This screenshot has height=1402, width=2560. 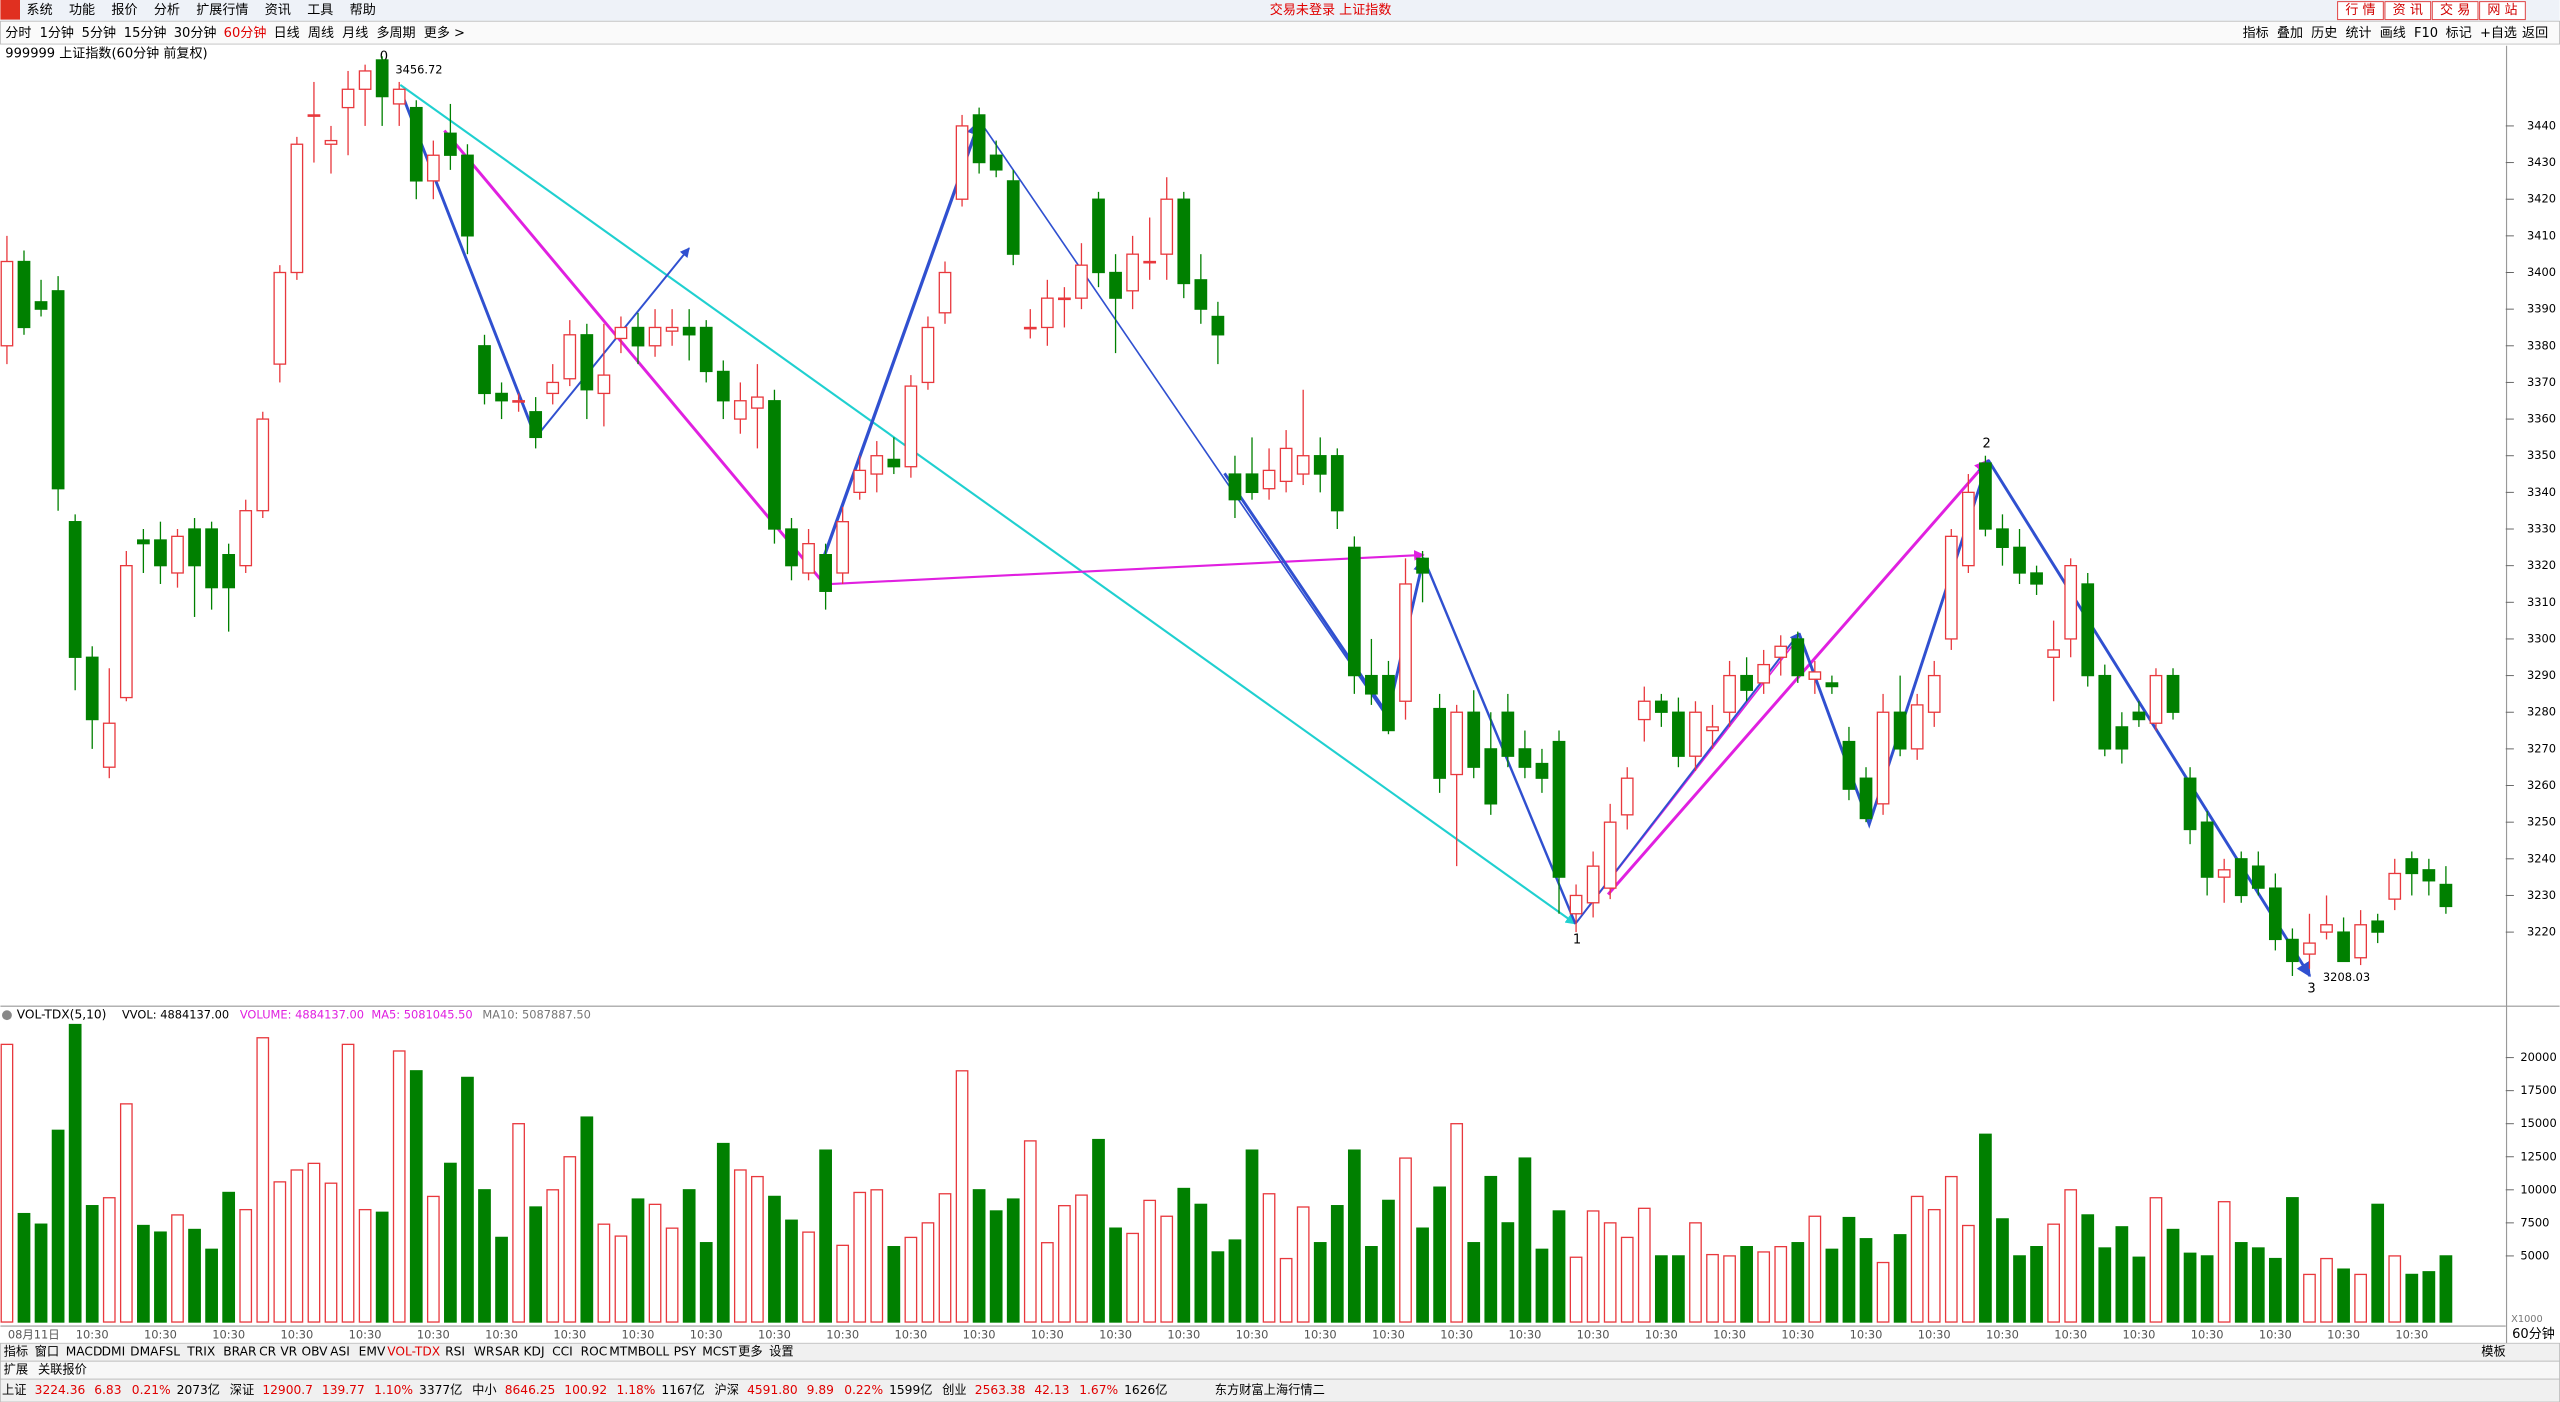 I want to click on wave-label: 0, so click(x=384, y=57).